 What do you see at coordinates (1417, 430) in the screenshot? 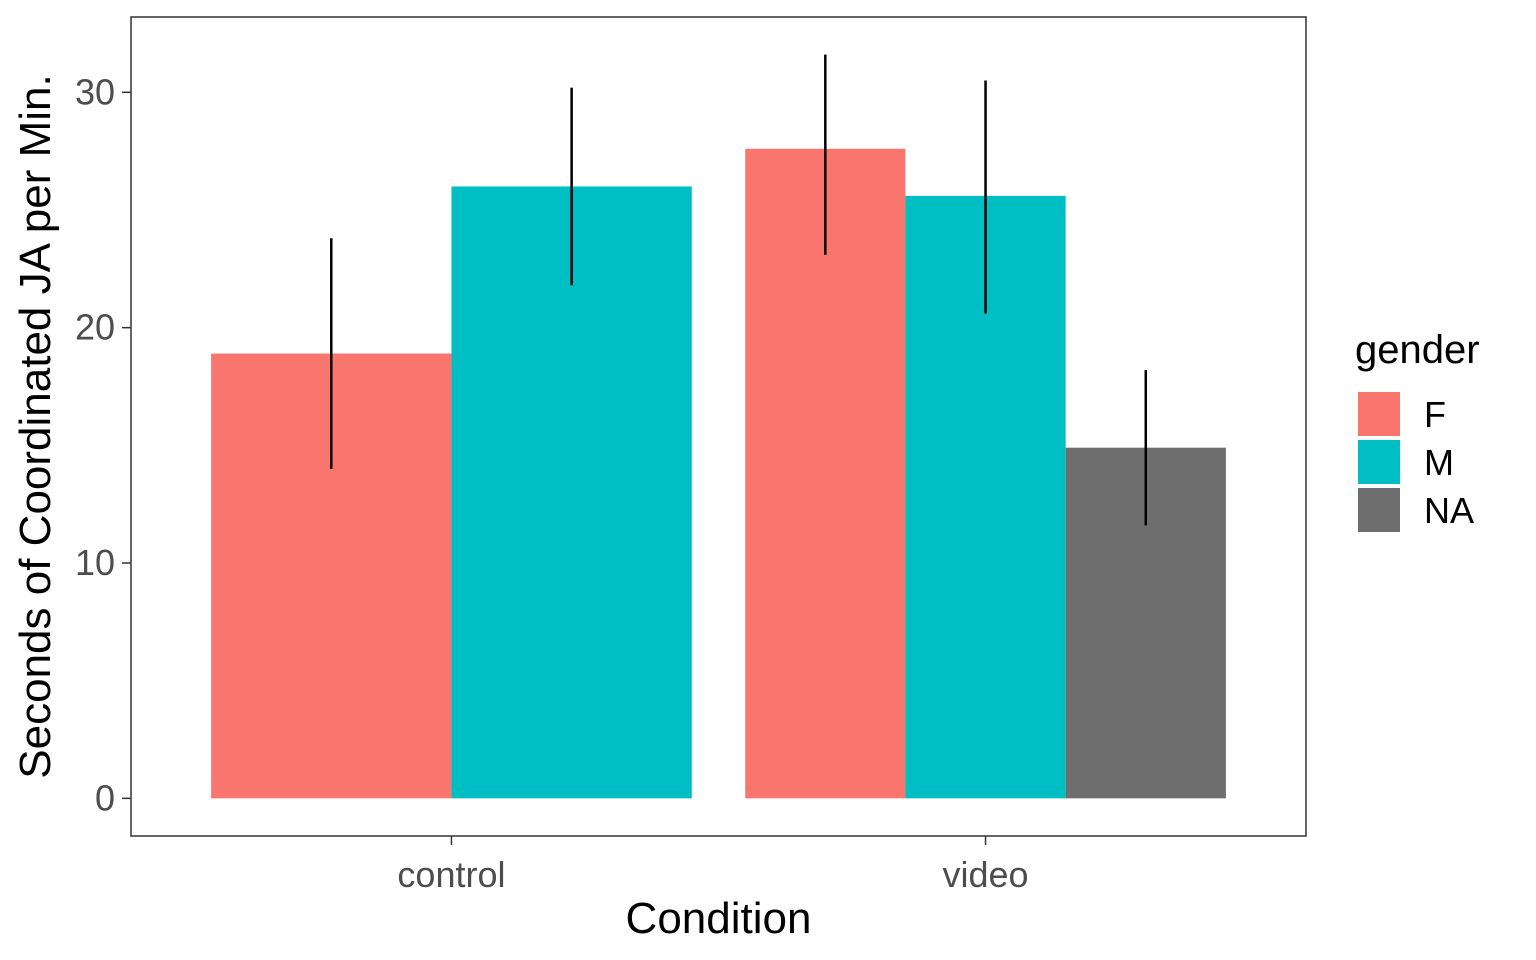
I see `legend: gender FM NA` at bounding box center [1417, 430].